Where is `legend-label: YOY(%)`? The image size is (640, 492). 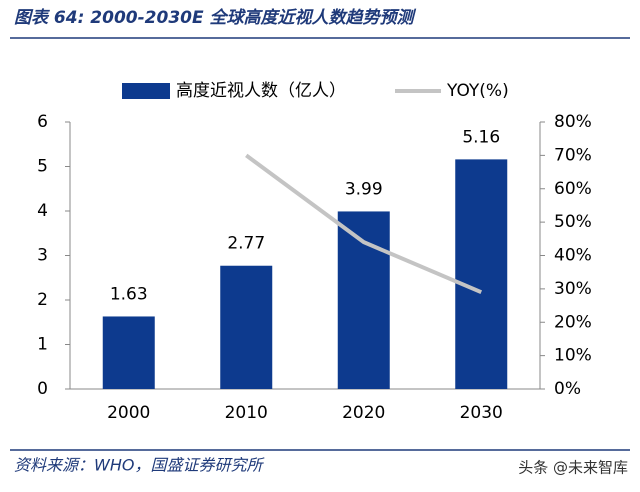 legend-label: YOY(%) is located at coordinates (477, 91).